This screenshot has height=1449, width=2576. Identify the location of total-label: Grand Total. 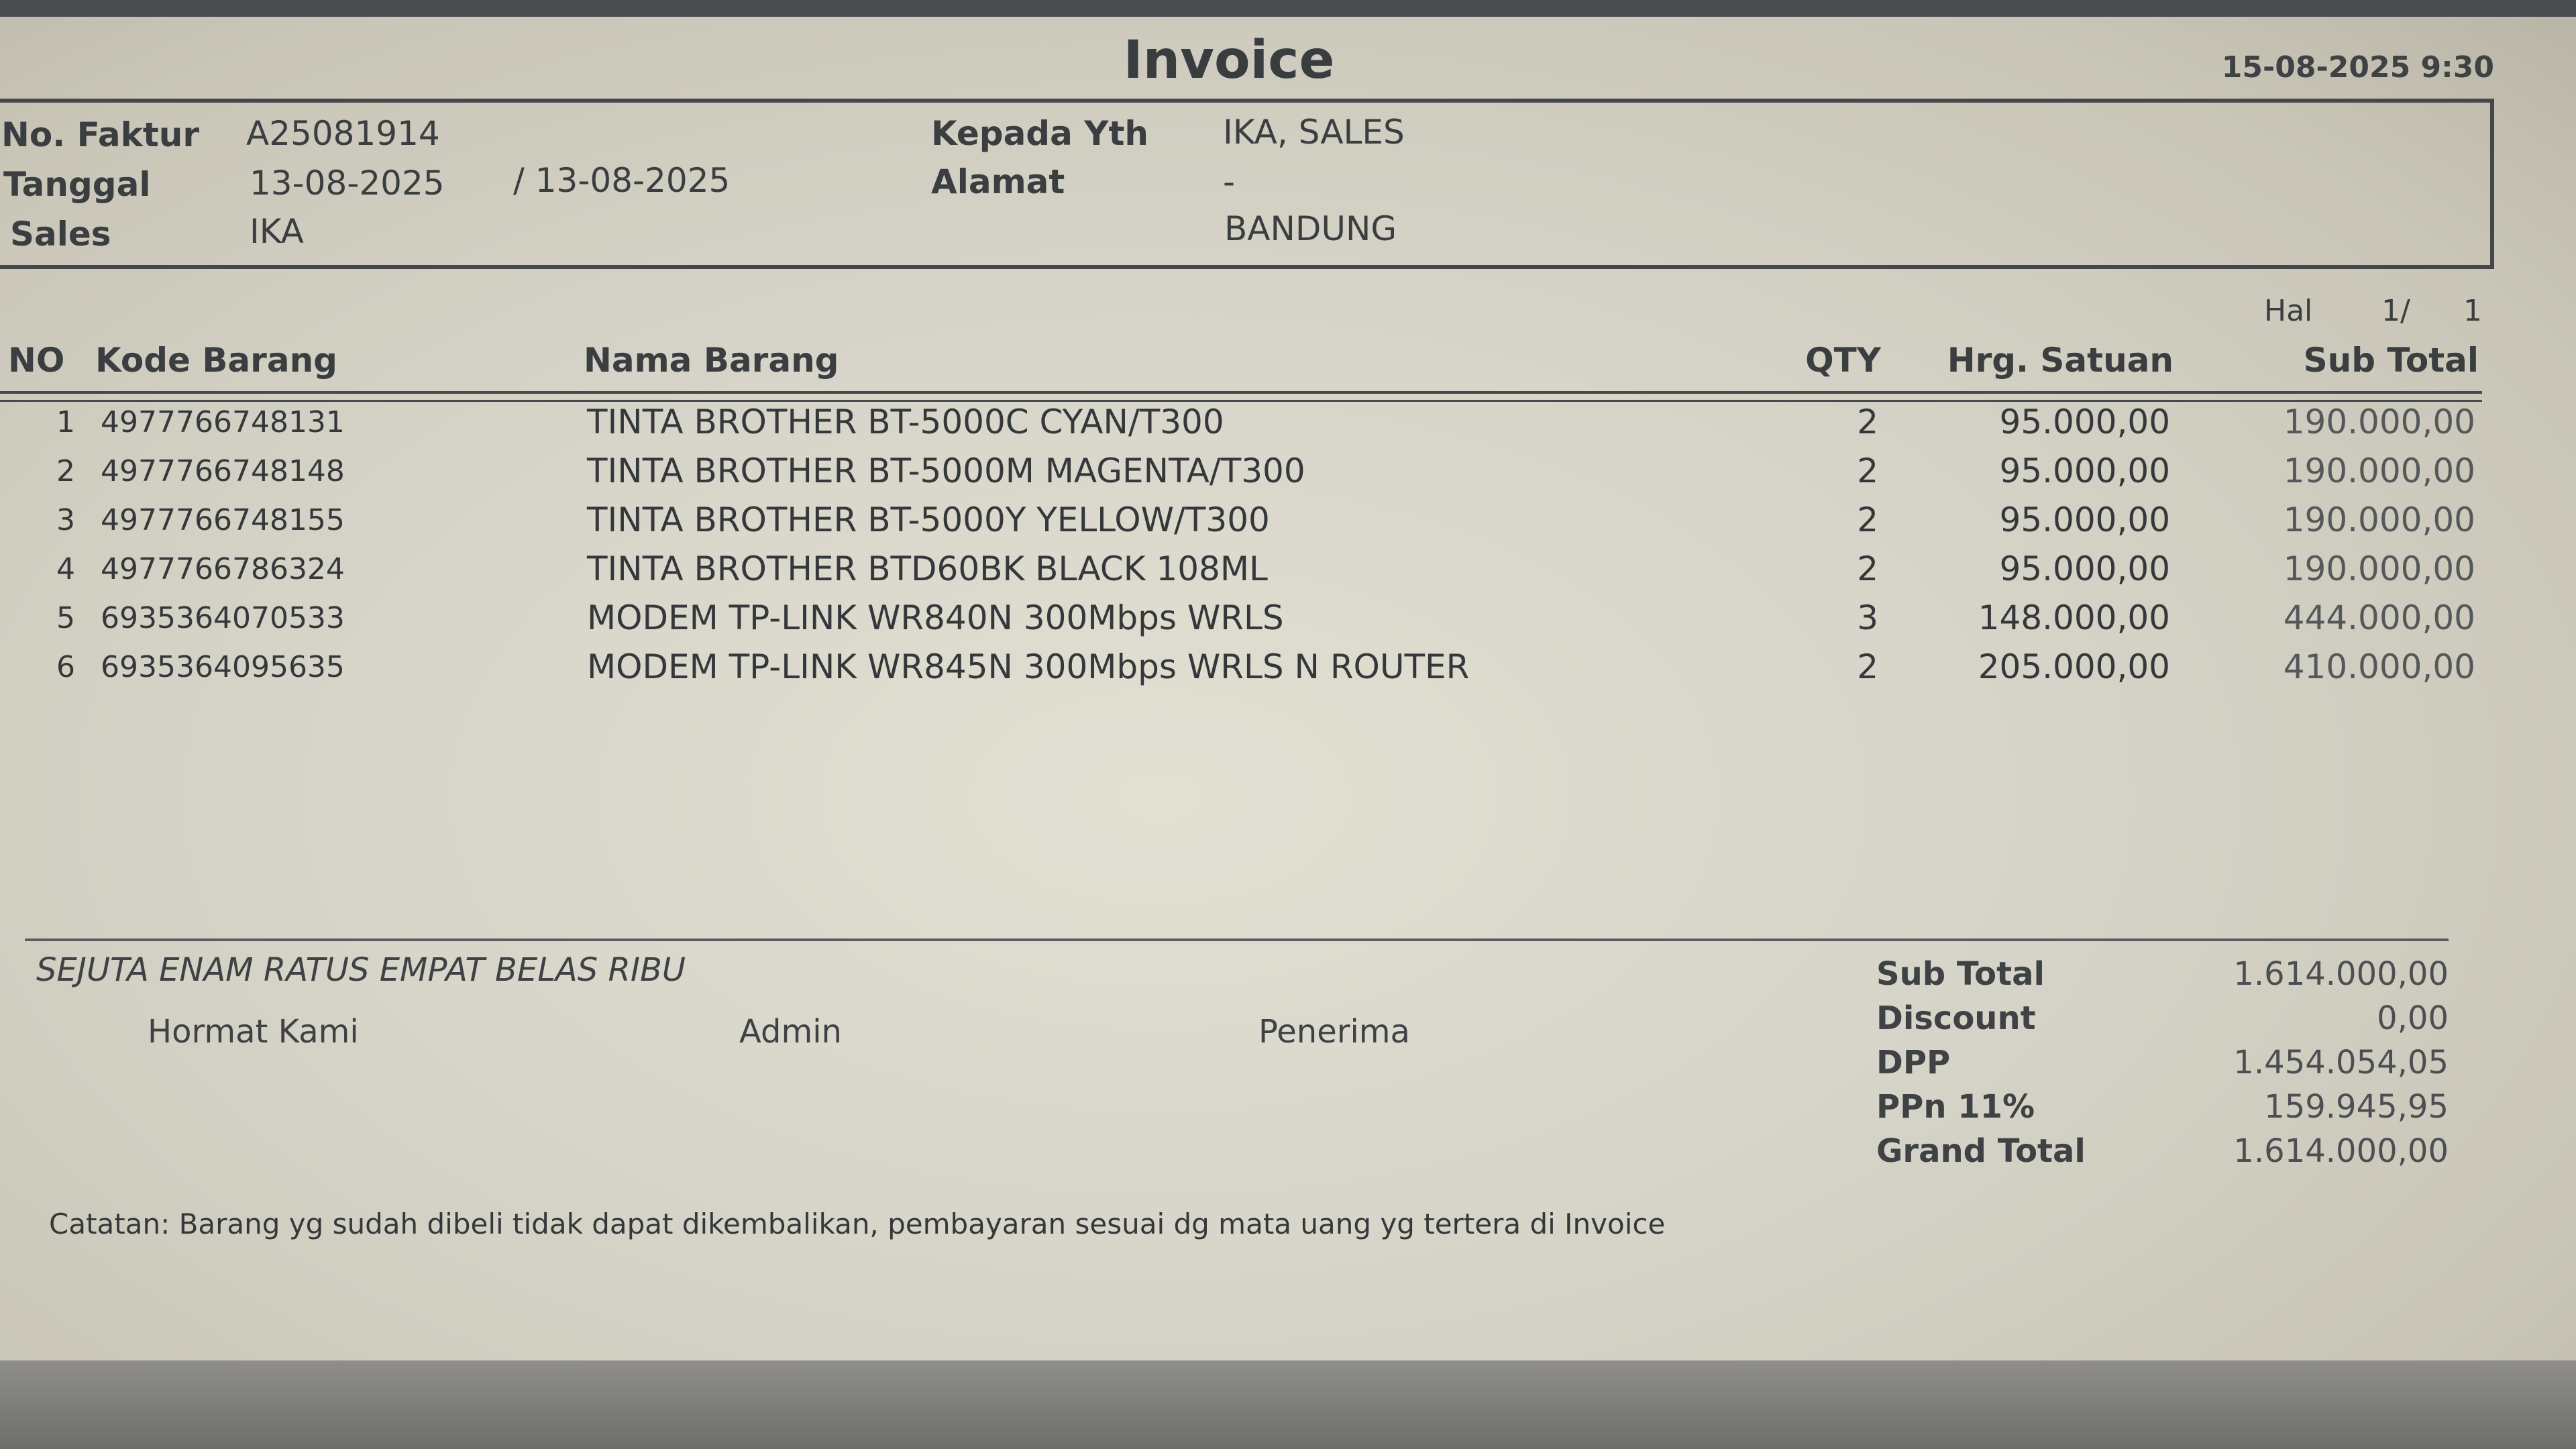
(1981, 1151).